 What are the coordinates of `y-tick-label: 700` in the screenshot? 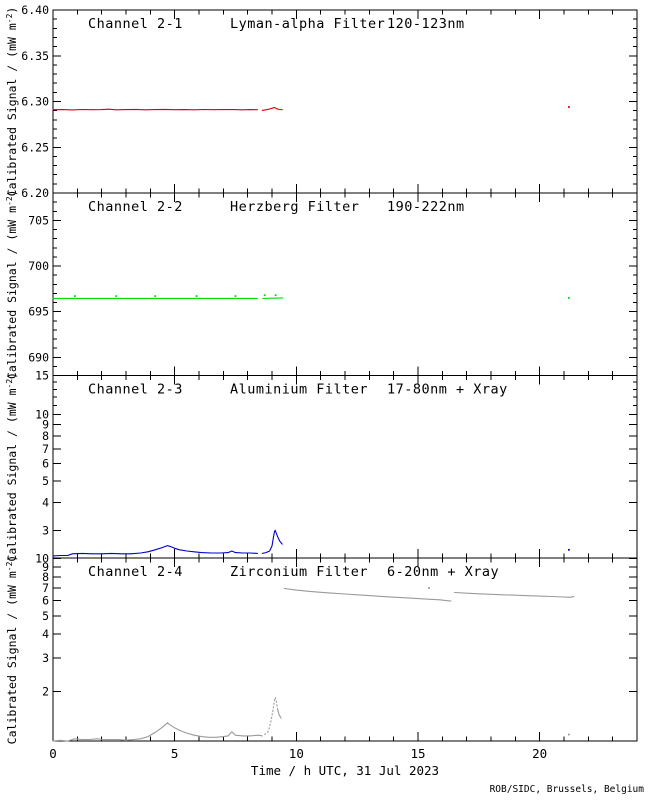 It's located at (38, 266).